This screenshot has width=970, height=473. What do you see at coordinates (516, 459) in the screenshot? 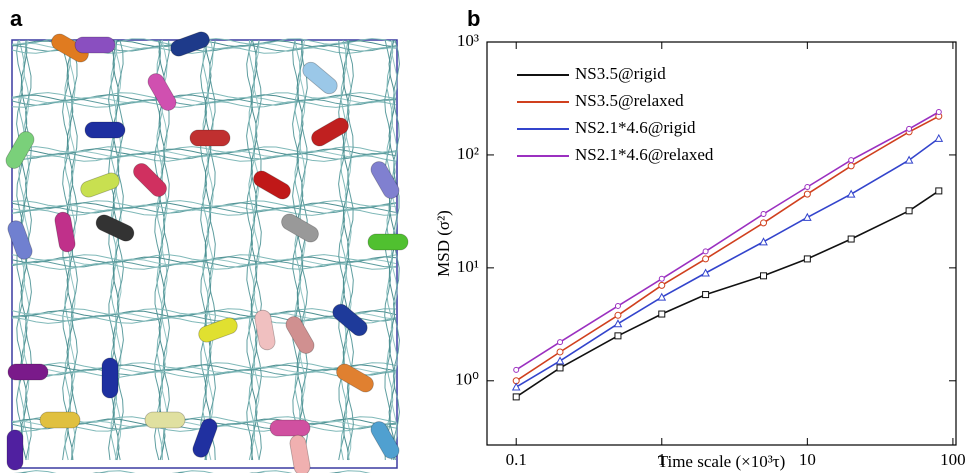
I see `x-tick-label: 0.1` at bounding box center [516, 459].